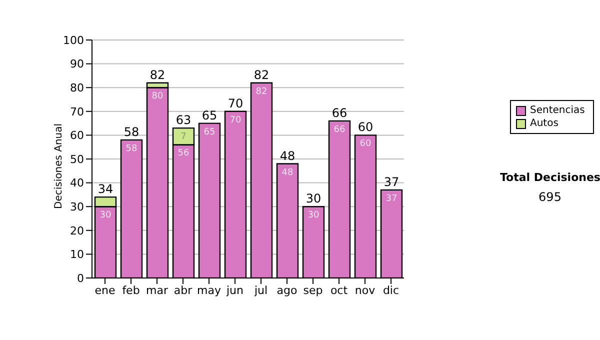 This screenshot has height=340, width=600. Describe the element at coordinates (184, 153) in the screenshot. I see `data-label: 56` at that location.